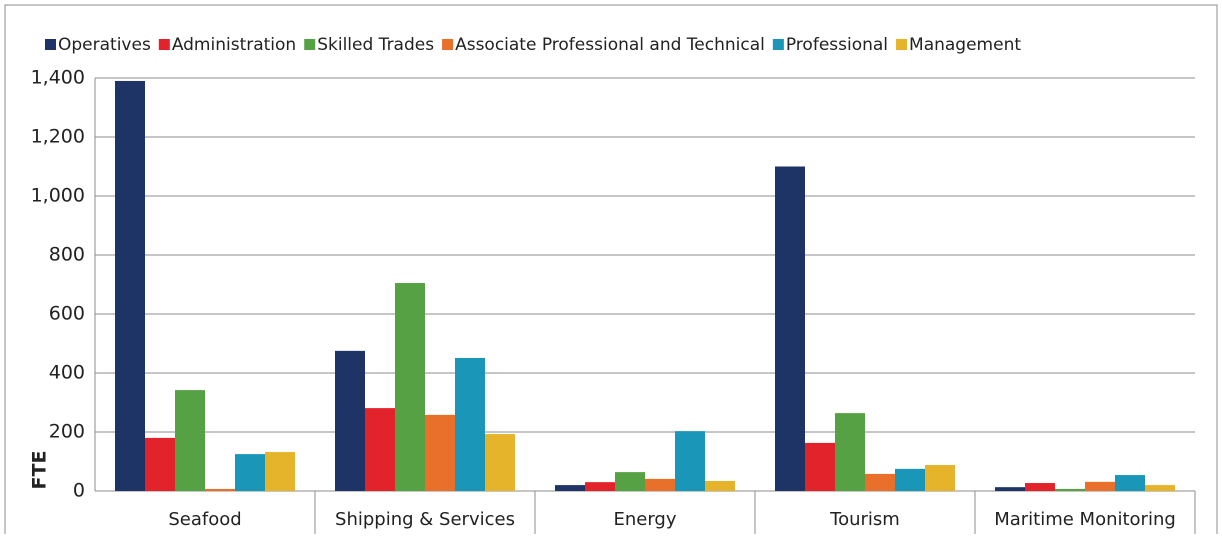 The width and height of the screenshot is (1222, 538). What do you see at coordinates (965, 45) in the screenshot?
I see `legend-label: Management` at bounding box center [965, 45].